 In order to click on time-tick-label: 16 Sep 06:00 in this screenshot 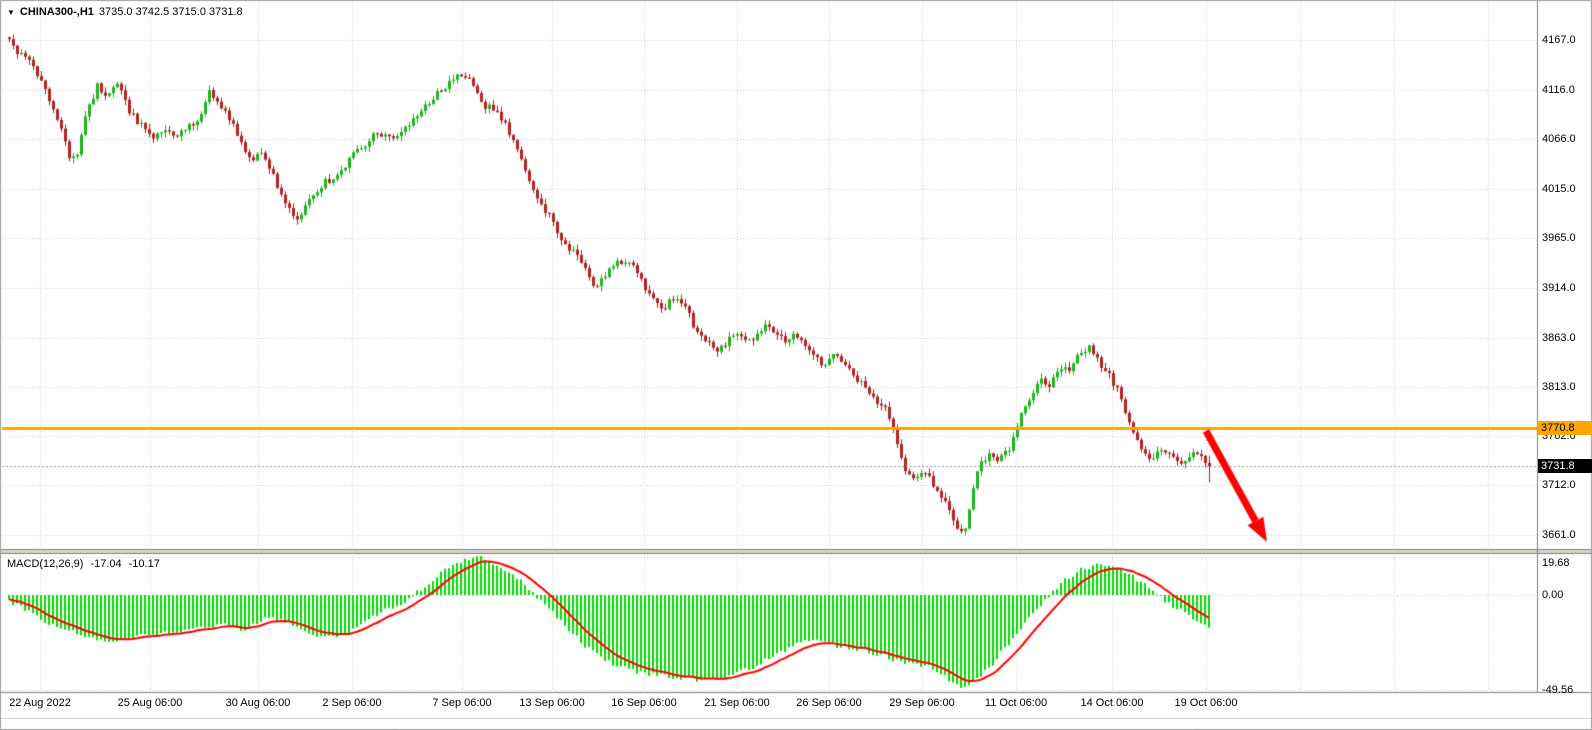, I will do `click(644, 703)`.